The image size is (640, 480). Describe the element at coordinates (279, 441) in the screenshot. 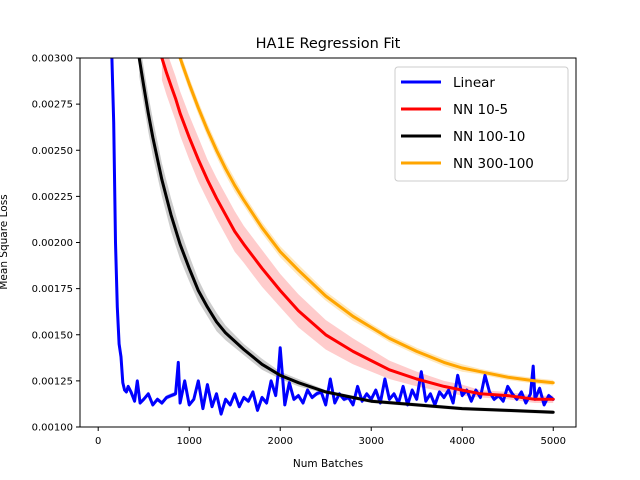

I see `x-tick-label: 2000` at that location.